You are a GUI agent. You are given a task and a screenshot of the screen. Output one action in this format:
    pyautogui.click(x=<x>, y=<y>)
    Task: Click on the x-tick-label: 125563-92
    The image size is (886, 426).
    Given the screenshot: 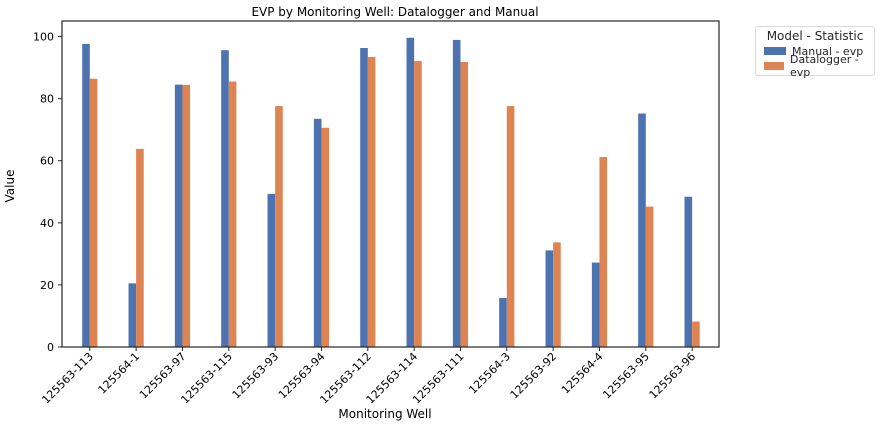 What is the action you would take?
    pyautogui.click(x=534, y=376)
    